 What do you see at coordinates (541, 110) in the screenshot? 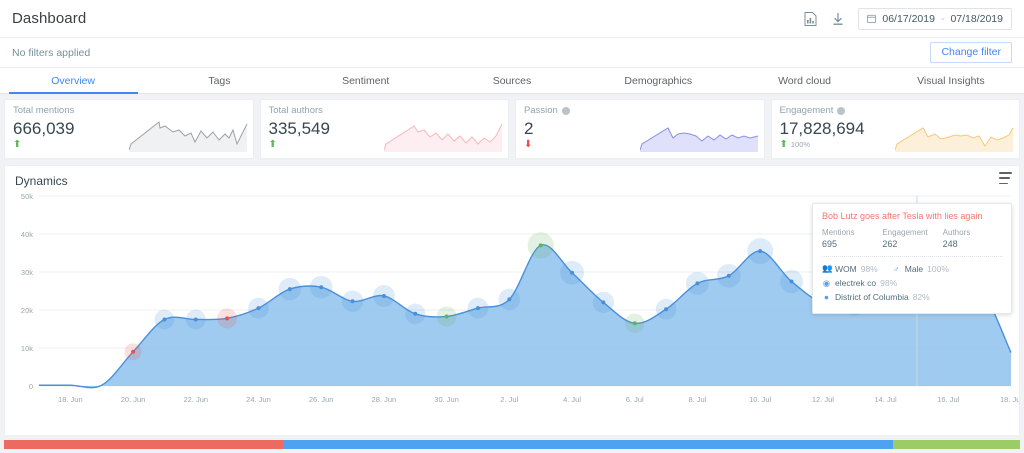
I see `kpi-label-text: Passion` at bounding box center [541, 110].